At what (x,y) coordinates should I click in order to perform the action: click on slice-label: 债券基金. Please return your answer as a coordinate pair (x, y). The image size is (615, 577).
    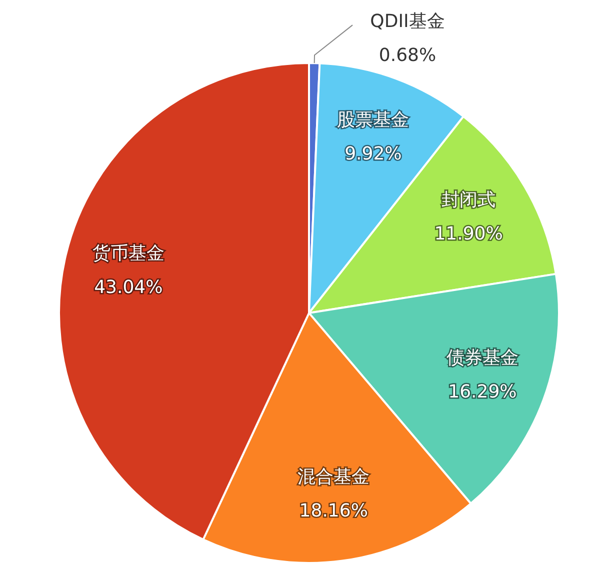
    Looking at the image, I should click on (482, 357).